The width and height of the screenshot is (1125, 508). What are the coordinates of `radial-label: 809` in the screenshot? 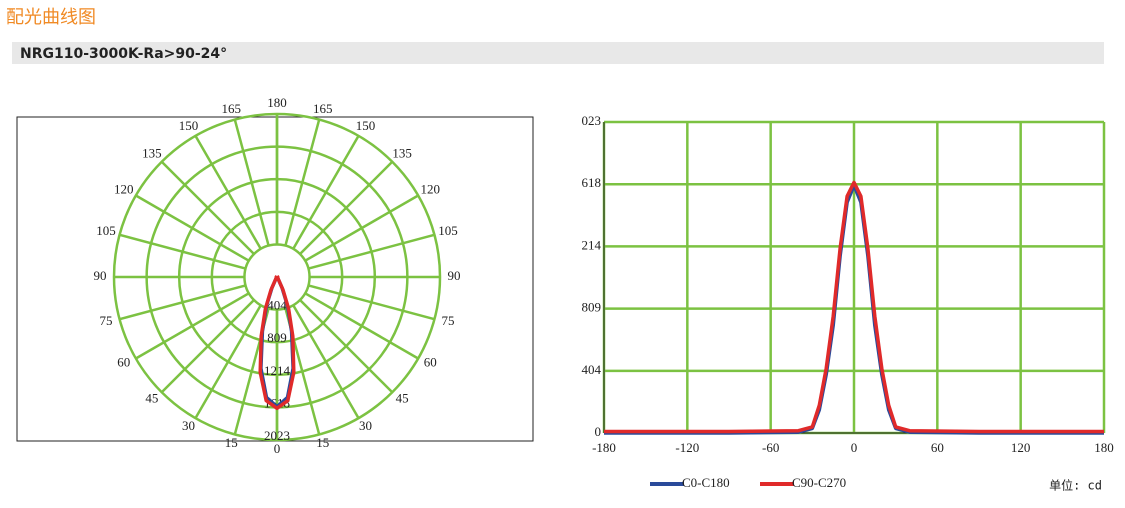 It's located at (277, 337).